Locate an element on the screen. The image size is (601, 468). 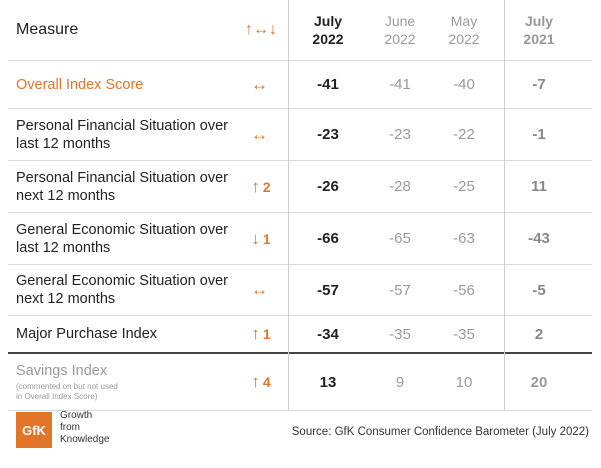
value-jun22: -57 is located at coordinates (400, 290).